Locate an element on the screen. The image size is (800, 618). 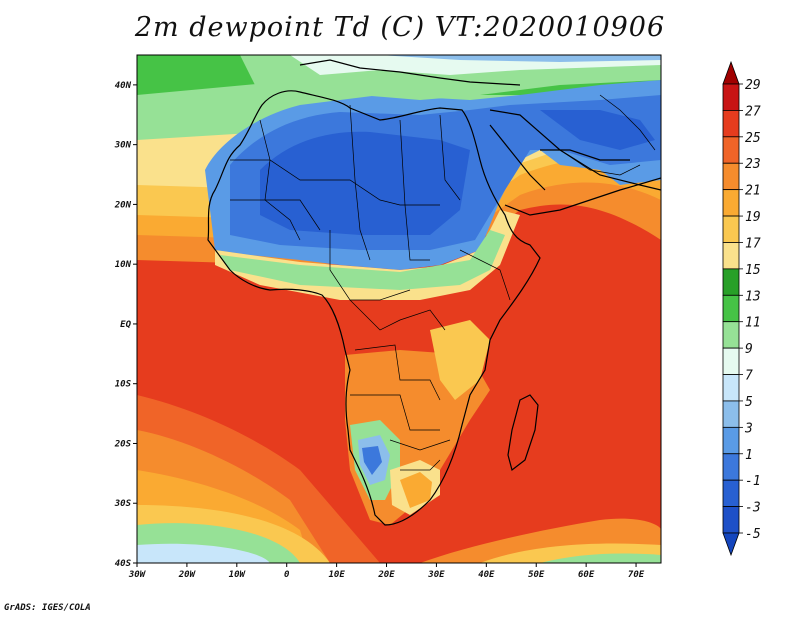
colorbar-label: -1 is located at coordinates (753, 481).